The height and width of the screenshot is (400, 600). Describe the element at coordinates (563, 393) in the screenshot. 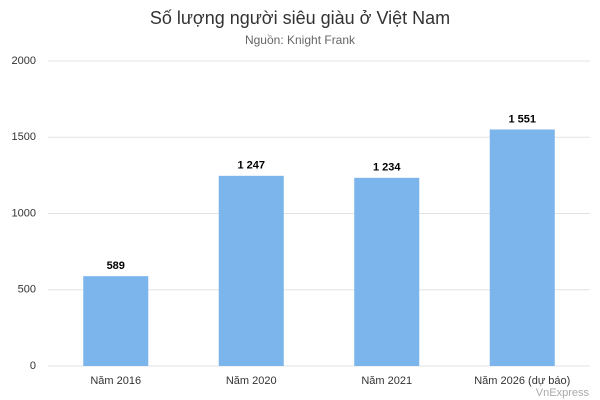

I see `watermark: VnExpress` at that location.